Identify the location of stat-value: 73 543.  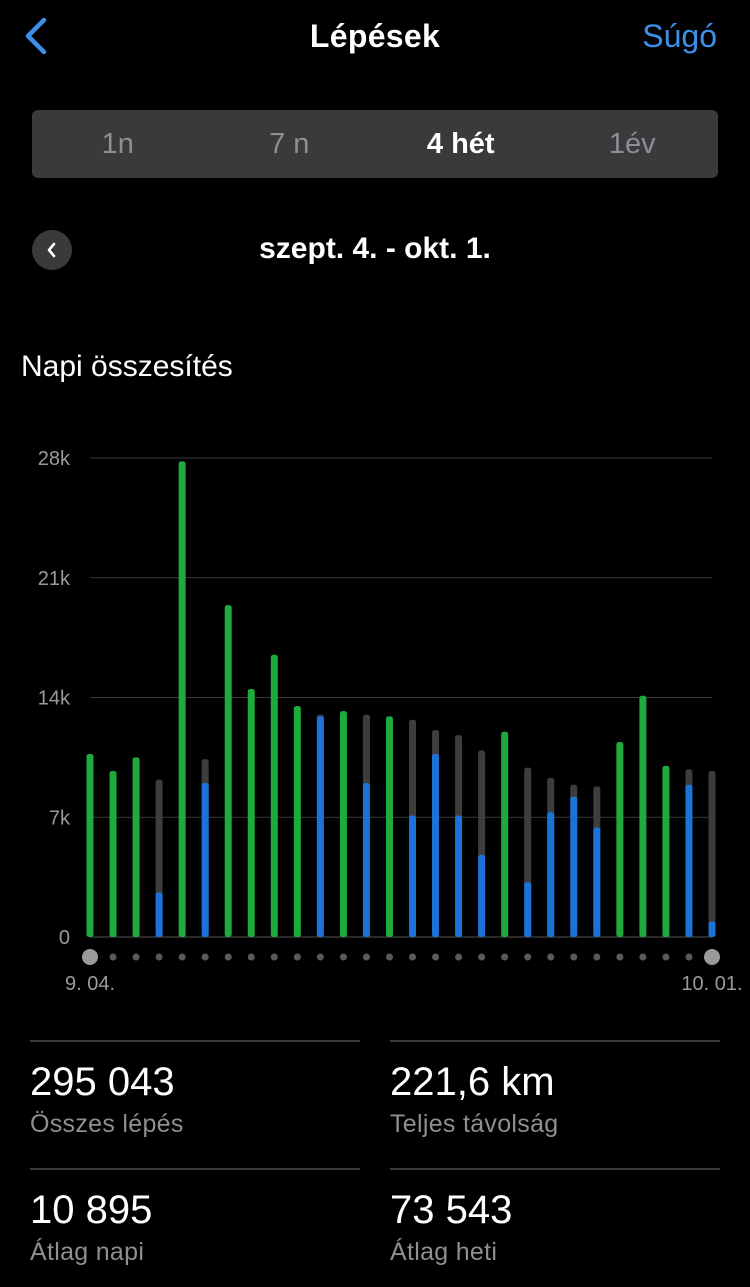
(451, 1210).